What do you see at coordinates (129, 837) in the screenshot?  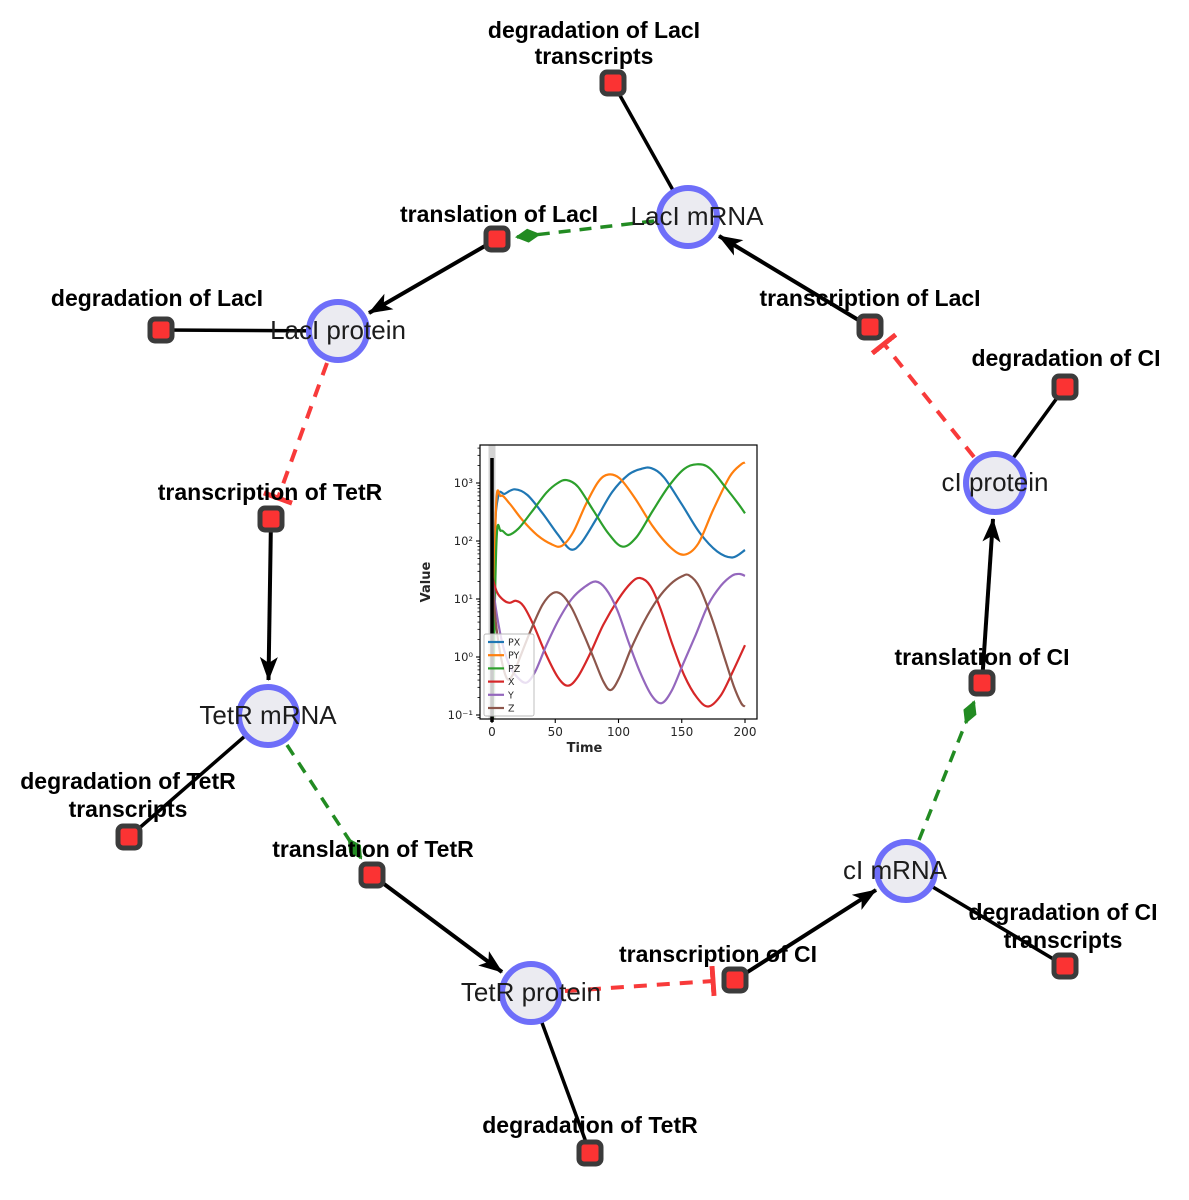 I see `reaction-node-deg-tetr-transcripts` at bounding box center [129, 837].